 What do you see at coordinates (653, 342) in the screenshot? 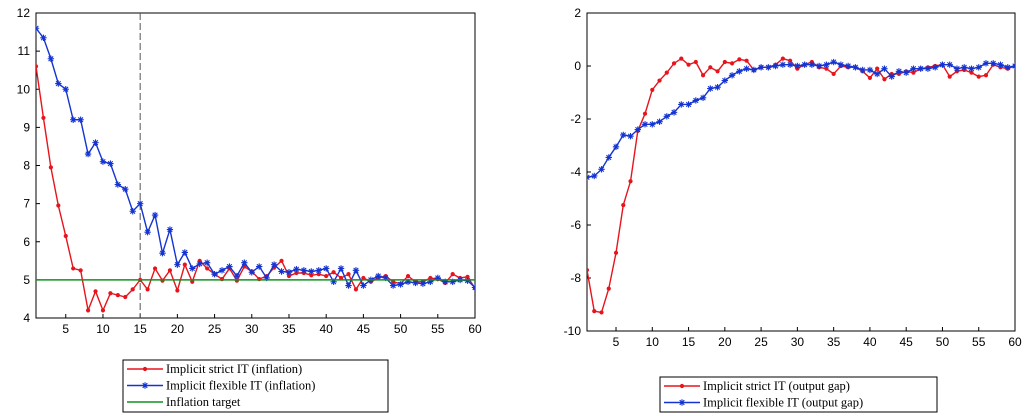
I see `x-tick-label: 10` at bounding box center [653, 342].